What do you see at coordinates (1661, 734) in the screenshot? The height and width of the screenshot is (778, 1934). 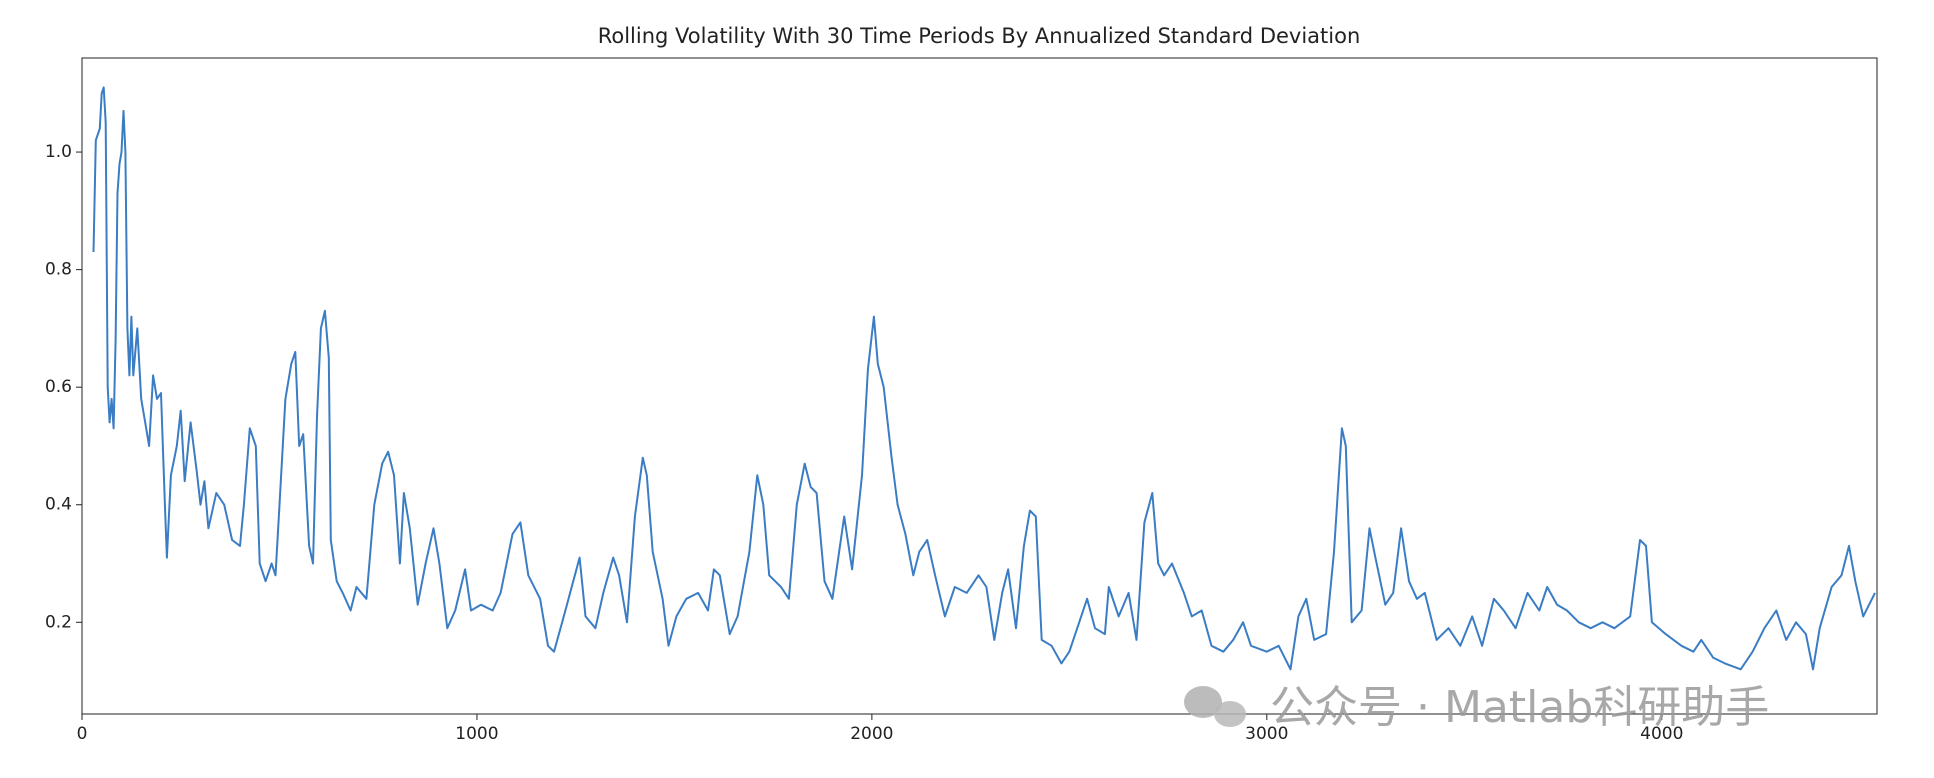 I see `x-tick-label: 4000` at bounding box center [1661, 734].